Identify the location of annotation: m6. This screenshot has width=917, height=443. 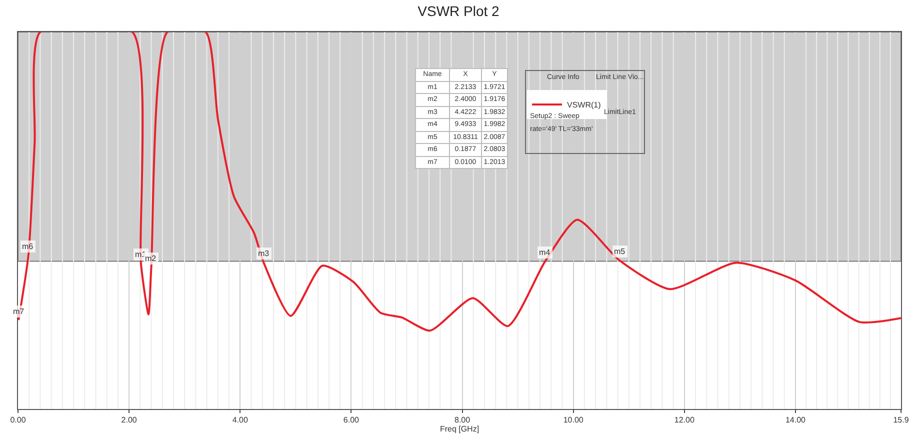
(28, 246).